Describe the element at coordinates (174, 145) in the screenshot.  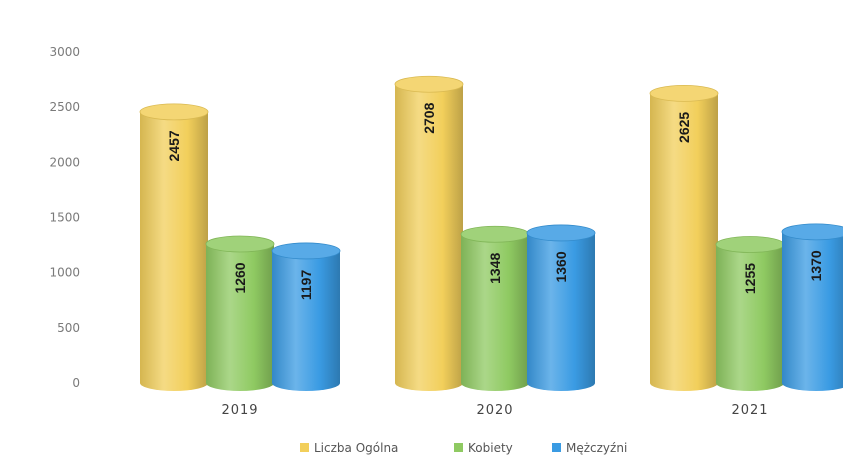
I see `bar-value-label: 2457` at that location.